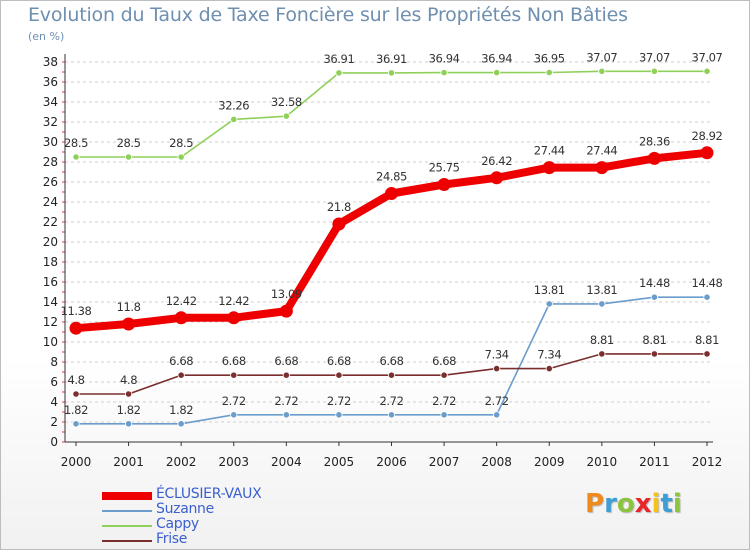  What do you see at coordinates (76, 311) in the screenshot?
I see `data-label: 11.38` at bounding box center [76, 311].